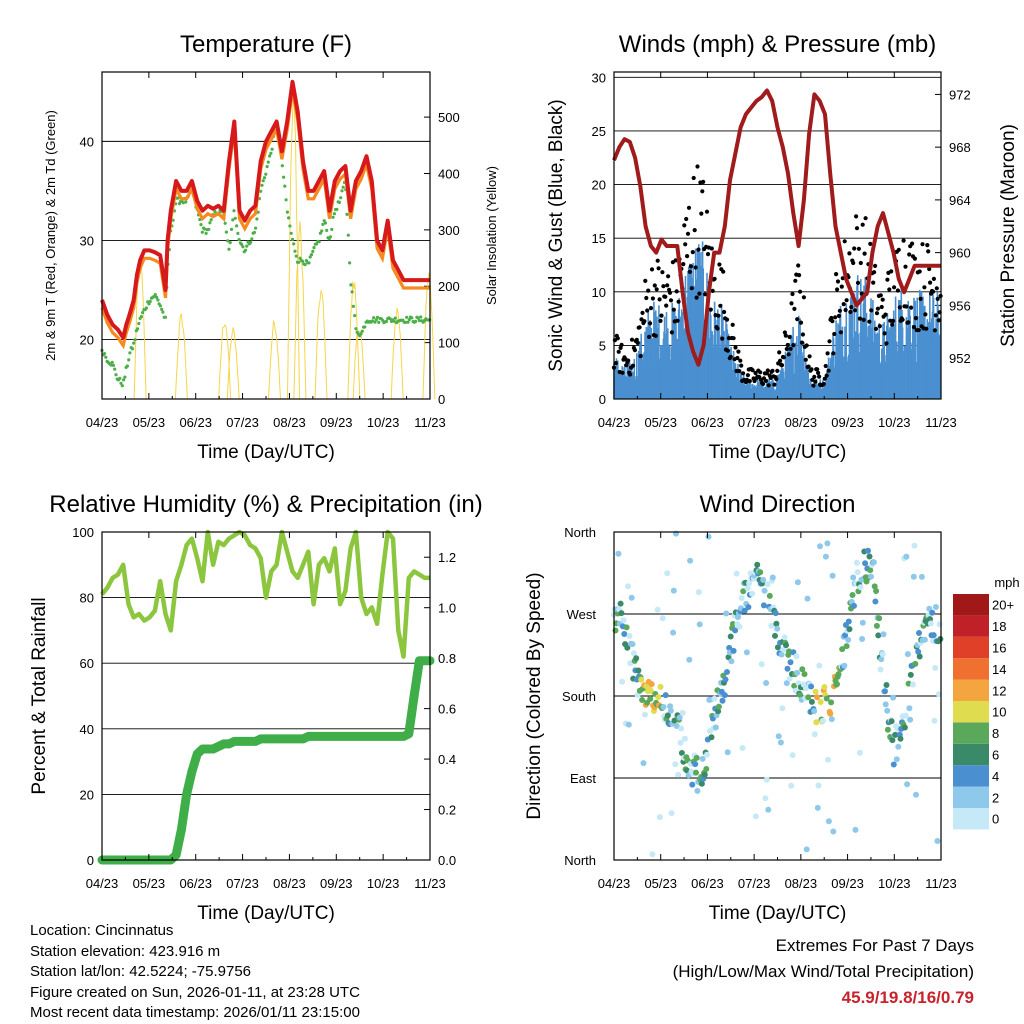  What do you see at coordinates (707, 422) in the screenshot?
I see `winds-xtick-label: 06/23` at bounding box center [707, 422].